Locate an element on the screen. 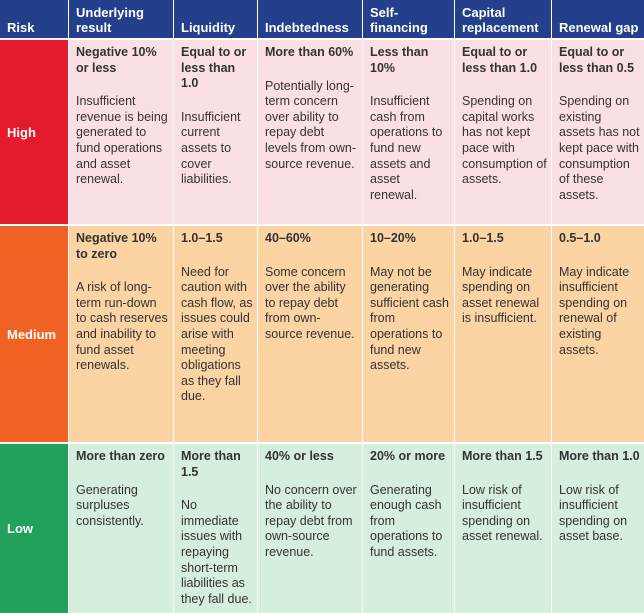  header-underlying-result: Underlying result is located at coordinates (120, 19).